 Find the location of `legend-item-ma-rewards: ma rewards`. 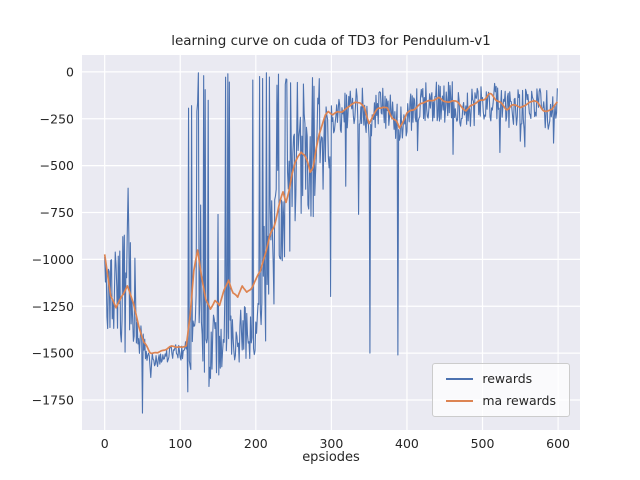

legend-item-ma-rewards: ma rewards is located at coordinates (501, 400).